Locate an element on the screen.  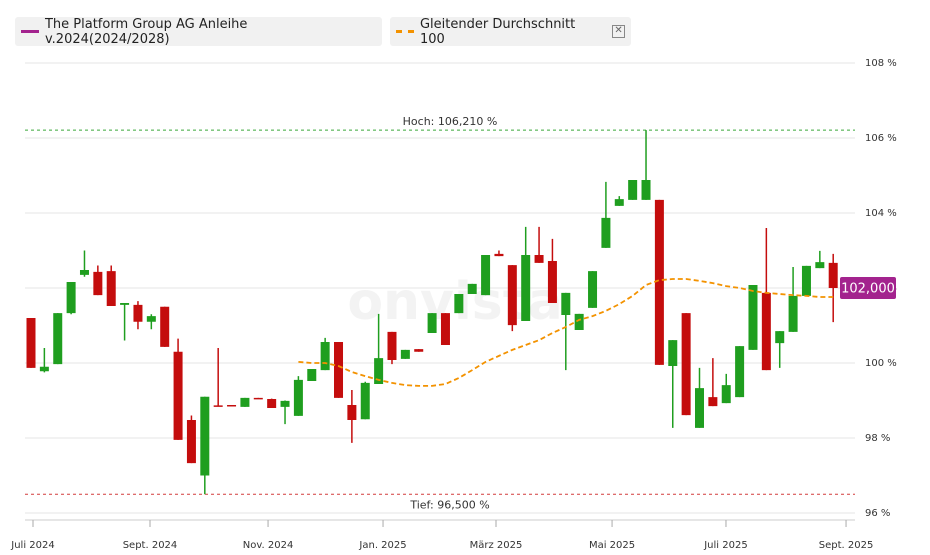
reference-label: Hoch: 106,210 % is located at coordinates (450, 121).